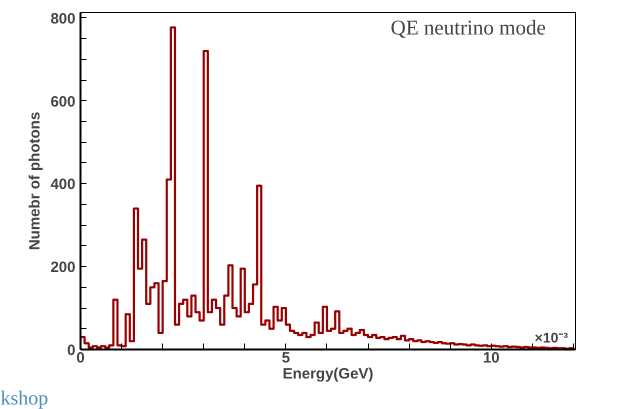 Image resolution: width=623 pixels, height=409 pixels. I want to click on annotation: ×10⁻³, so click(551, 337).